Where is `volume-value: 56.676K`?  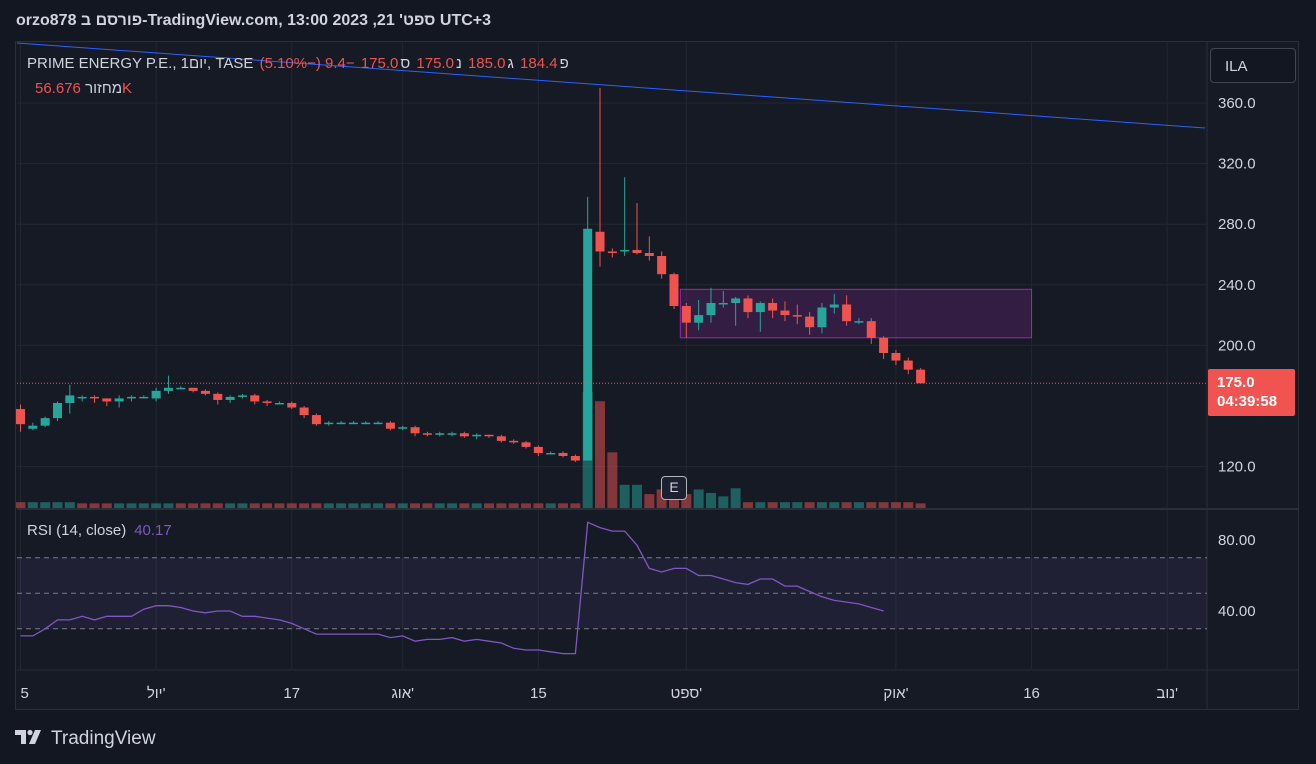
volume-value: 56.676K is located at coordinates (84, 88).